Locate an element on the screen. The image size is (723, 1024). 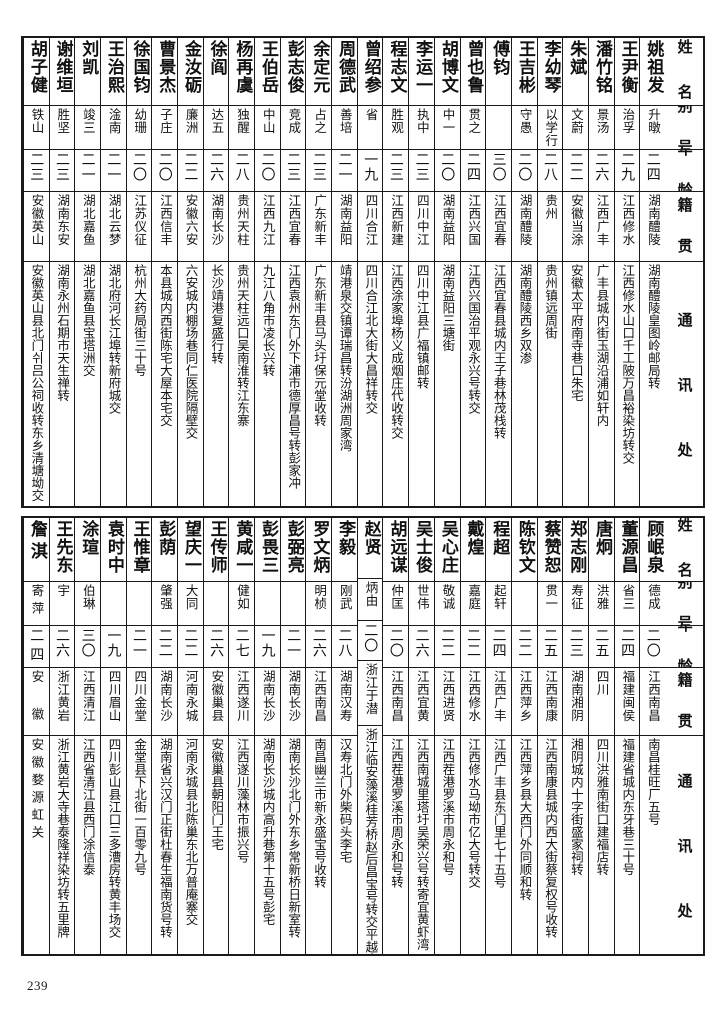
record-address-text: 浙江黄岩大寺巷泰隆祥染坊转五里牌 is located at coordinates (63, 838).